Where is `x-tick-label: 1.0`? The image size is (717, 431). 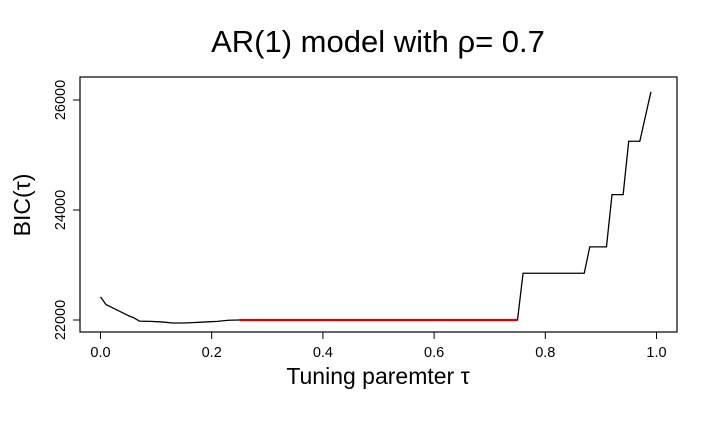 x-tick-label: 1.0 is located at coordinates (656, 353).